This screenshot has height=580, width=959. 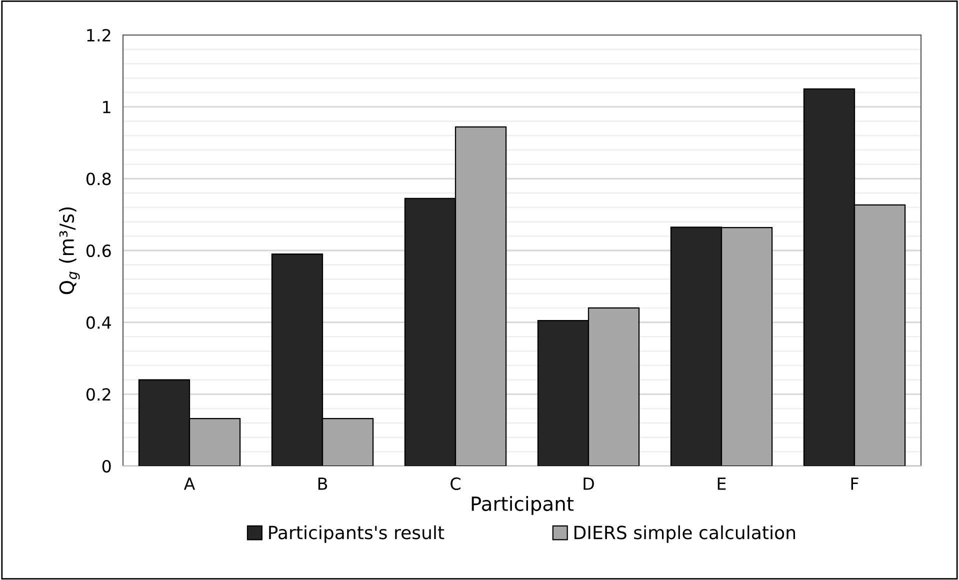 What do you see at coordinates (854, 484) in the screenshot?
I see `x-tick-label: F` at bounding box center [854, 484].